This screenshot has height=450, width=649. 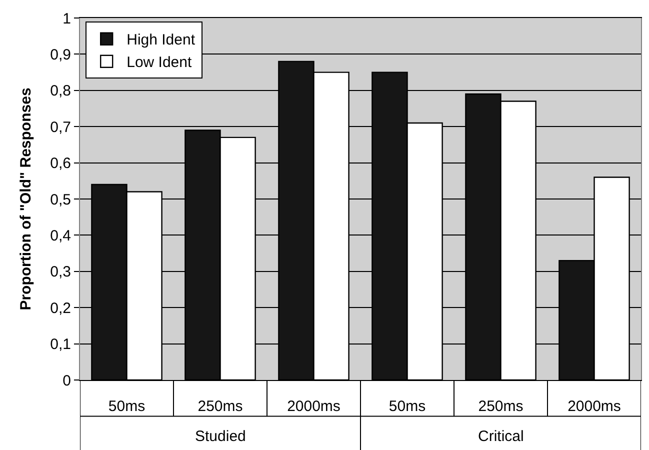 What do you see at coordinates (60, 163) in the screenshot?
I see `y-tick-label: 0,6` at bounding box center [60, 163].